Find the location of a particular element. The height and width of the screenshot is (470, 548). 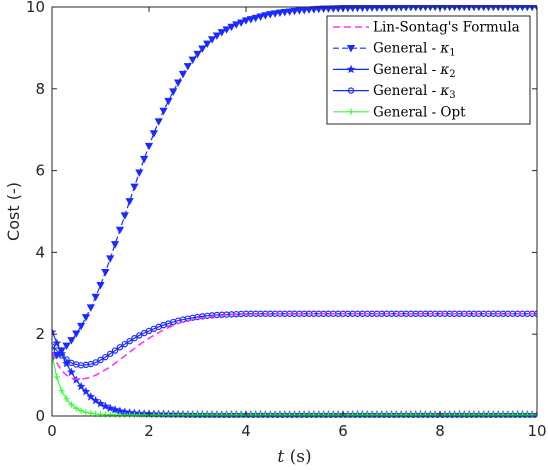

y-tick-label: 8 is located at coordinates (40, 89).